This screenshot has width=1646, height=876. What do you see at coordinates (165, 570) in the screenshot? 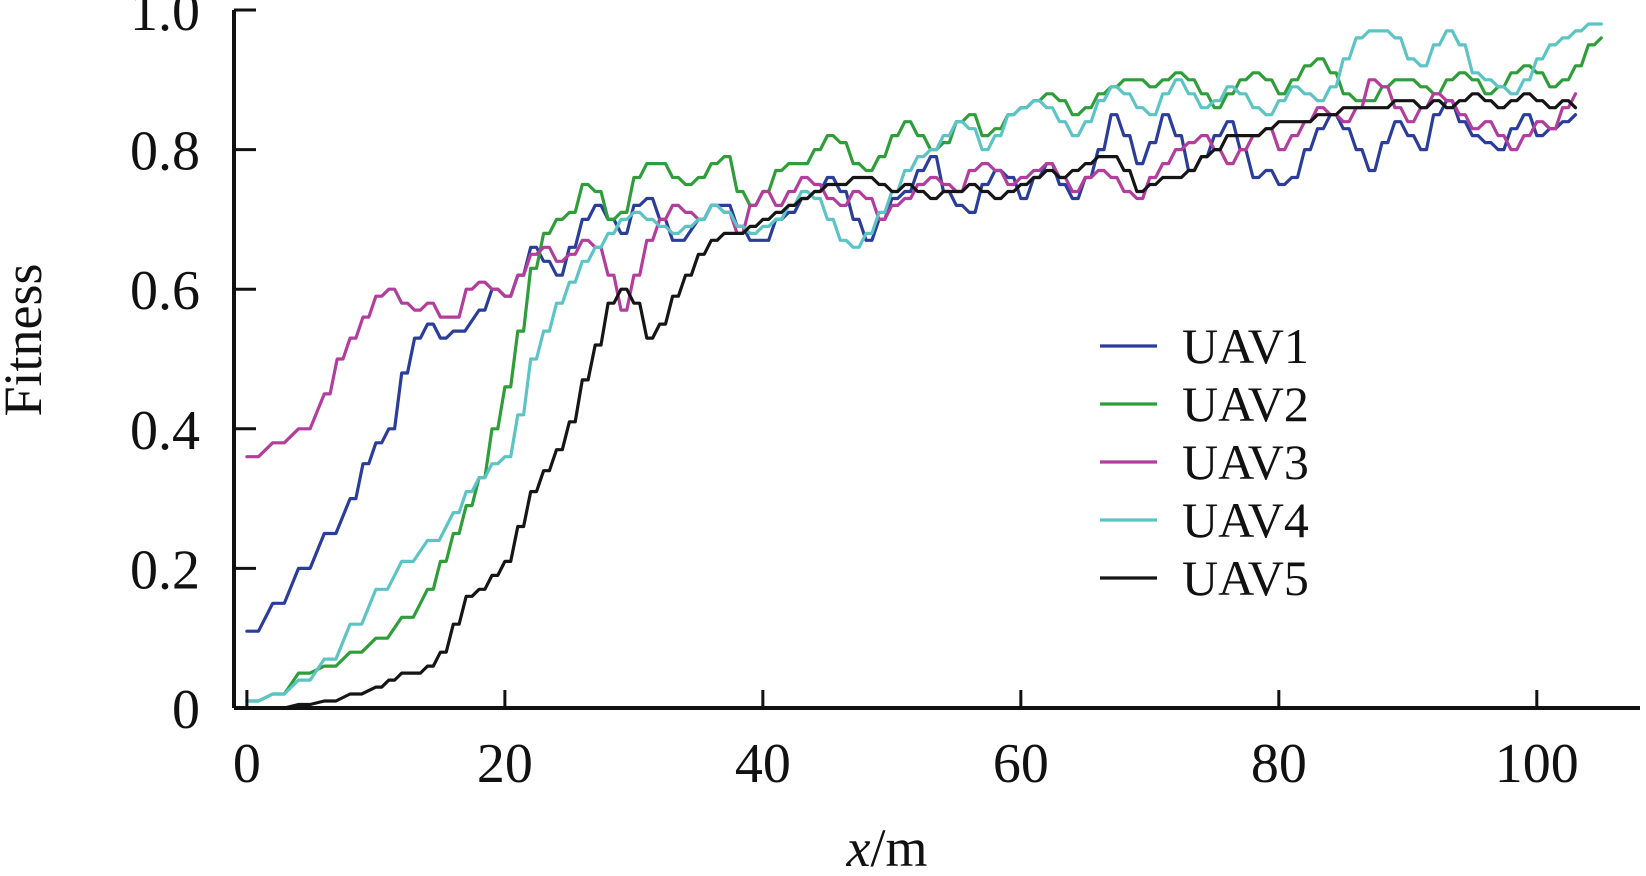
I see `y-tick-label-1: 0.2` at bounding box center [165, 570].